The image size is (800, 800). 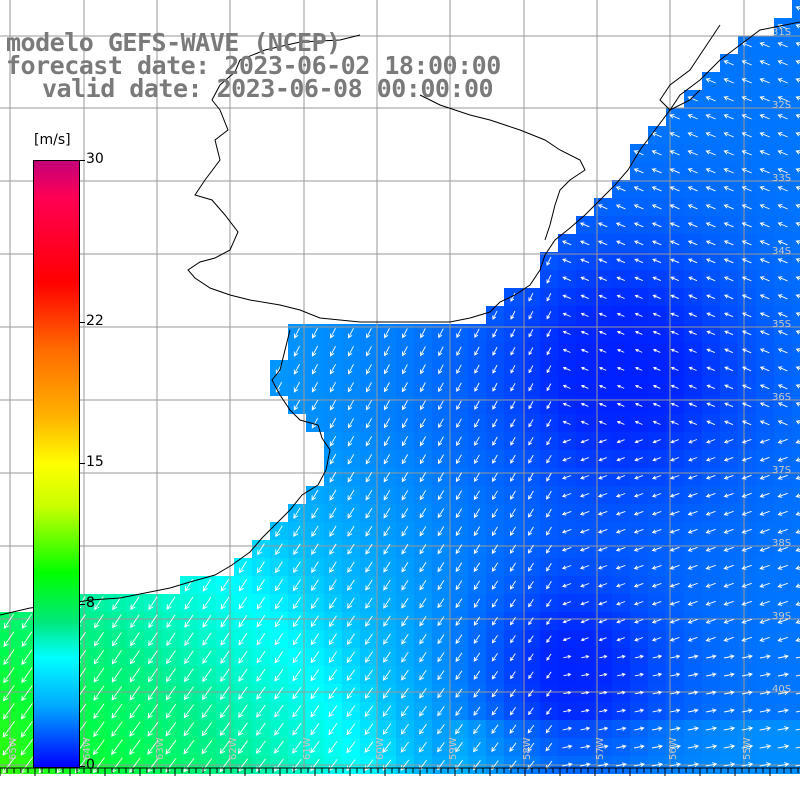 What do you see at coordinates (60, 450) in the screenshot?
I see `colorbar-legend: [m/s] 30 22 15 8 0` at bounding box center [60, 450].